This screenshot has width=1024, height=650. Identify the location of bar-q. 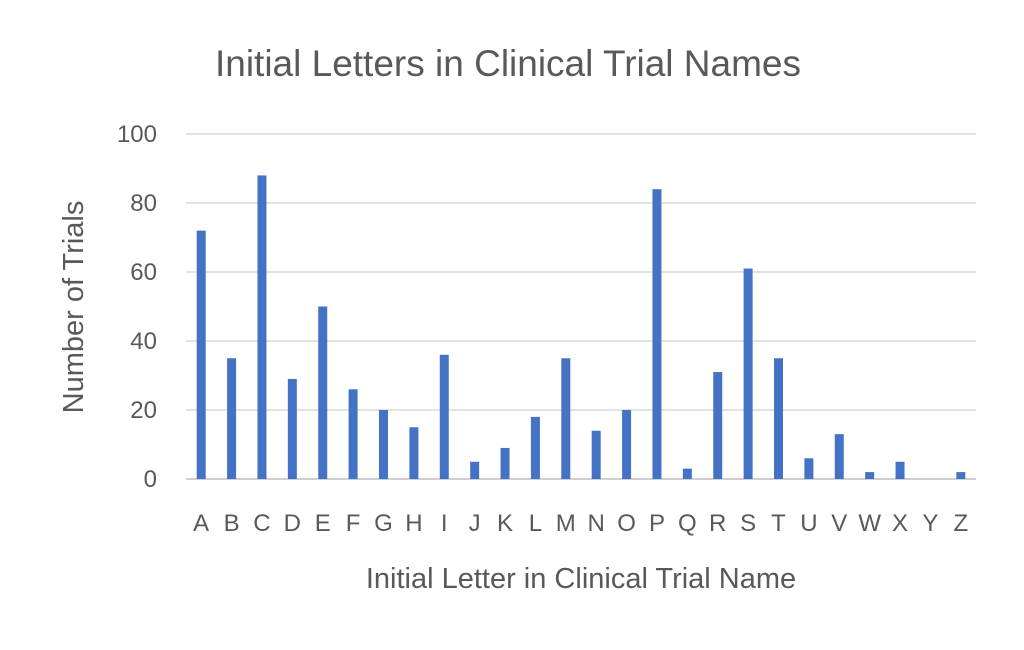
(687, 473).